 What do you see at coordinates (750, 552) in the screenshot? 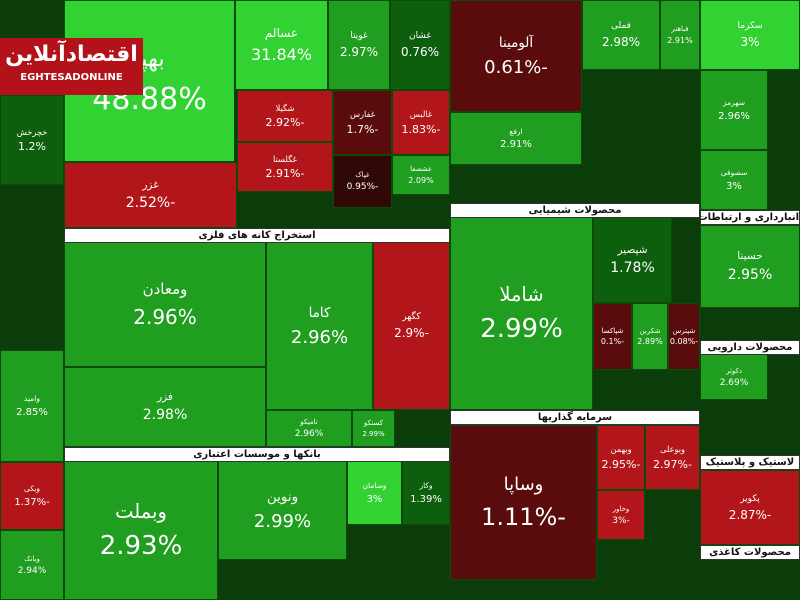
I see `sector-header: محصولات کاغذی` at bounding box center [750, 552].